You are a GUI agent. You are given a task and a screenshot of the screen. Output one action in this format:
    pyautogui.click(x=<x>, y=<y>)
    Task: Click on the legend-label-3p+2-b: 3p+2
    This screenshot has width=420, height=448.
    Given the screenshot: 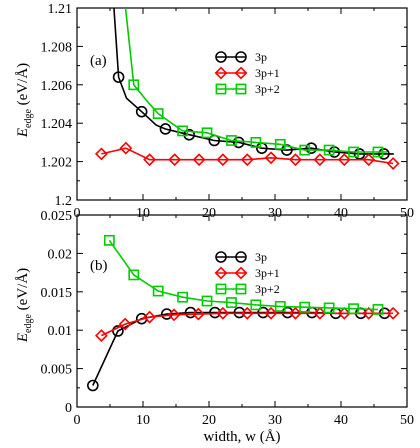 What is the action you would take?
    pyautogui.click(x=267, y=289)
    